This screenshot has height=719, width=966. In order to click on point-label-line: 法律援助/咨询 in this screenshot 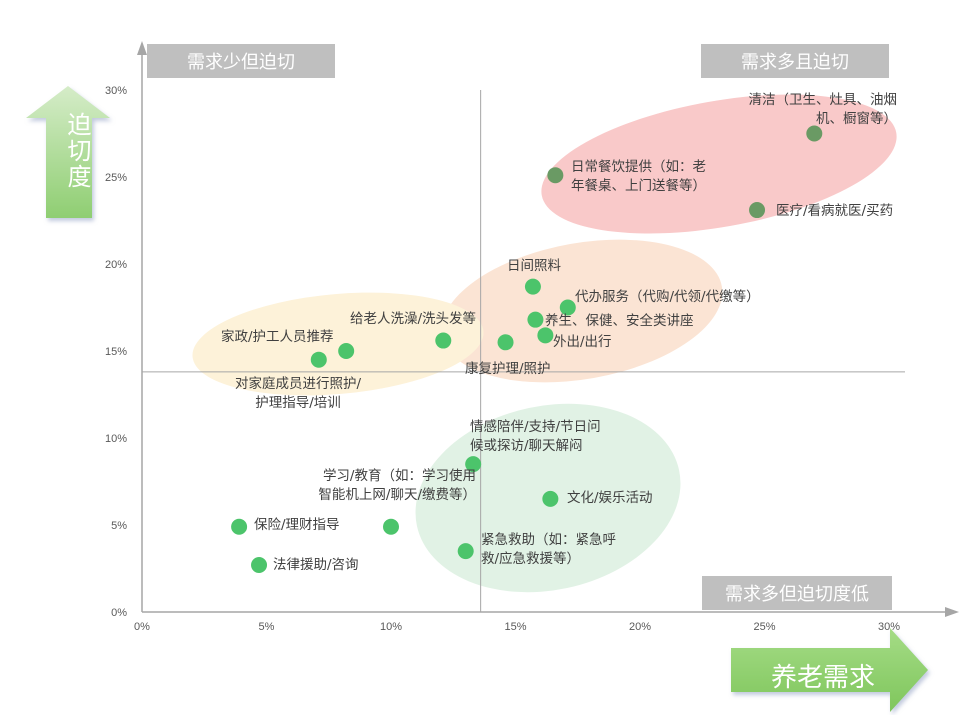, I will do `click(316, 565)`.